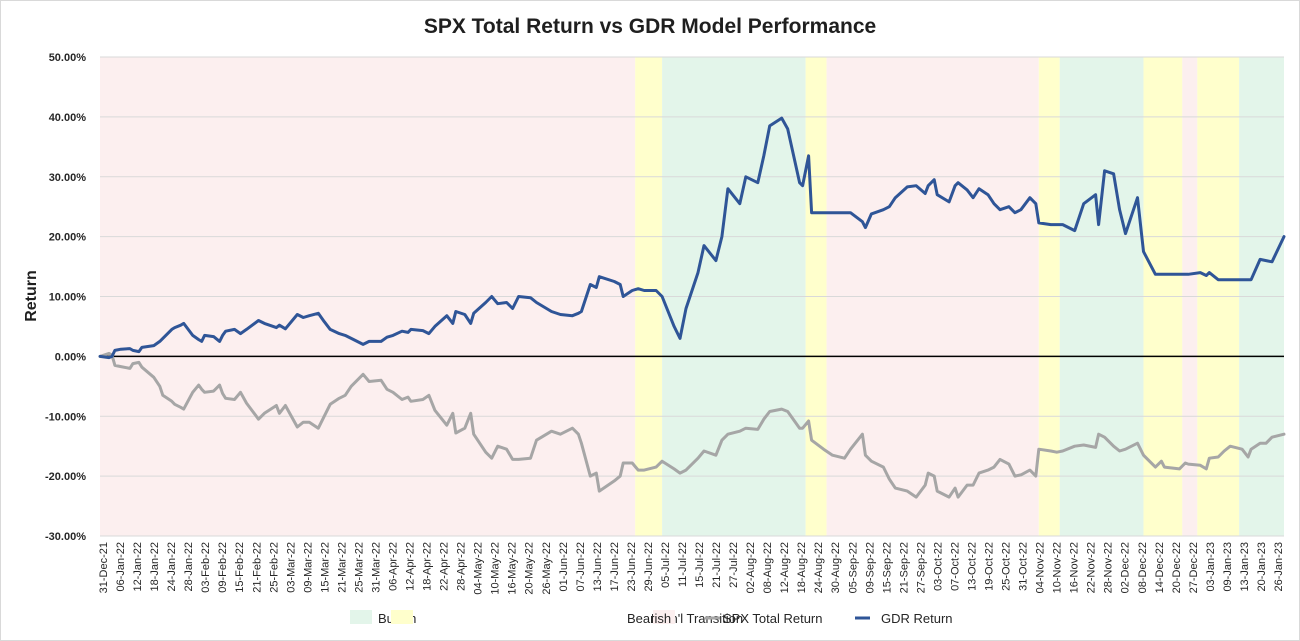 This screenshot has width=1300, height=641. What do you see at coordinates (121, 567) in the screenshot?
I see `x-tick-label: 06-Jan-22` at bounding box center [121, 567].